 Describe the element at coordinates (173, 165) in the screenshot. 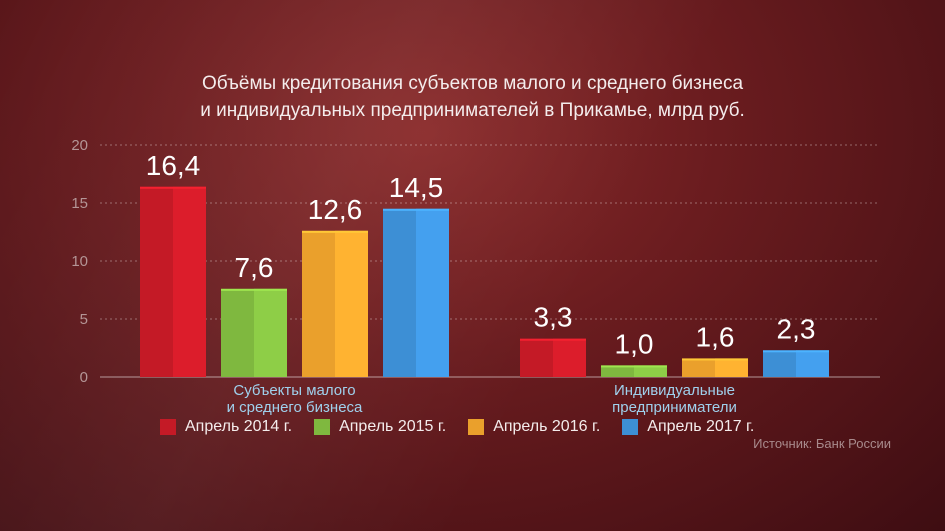

I see `data-label: 16,4` at that location.